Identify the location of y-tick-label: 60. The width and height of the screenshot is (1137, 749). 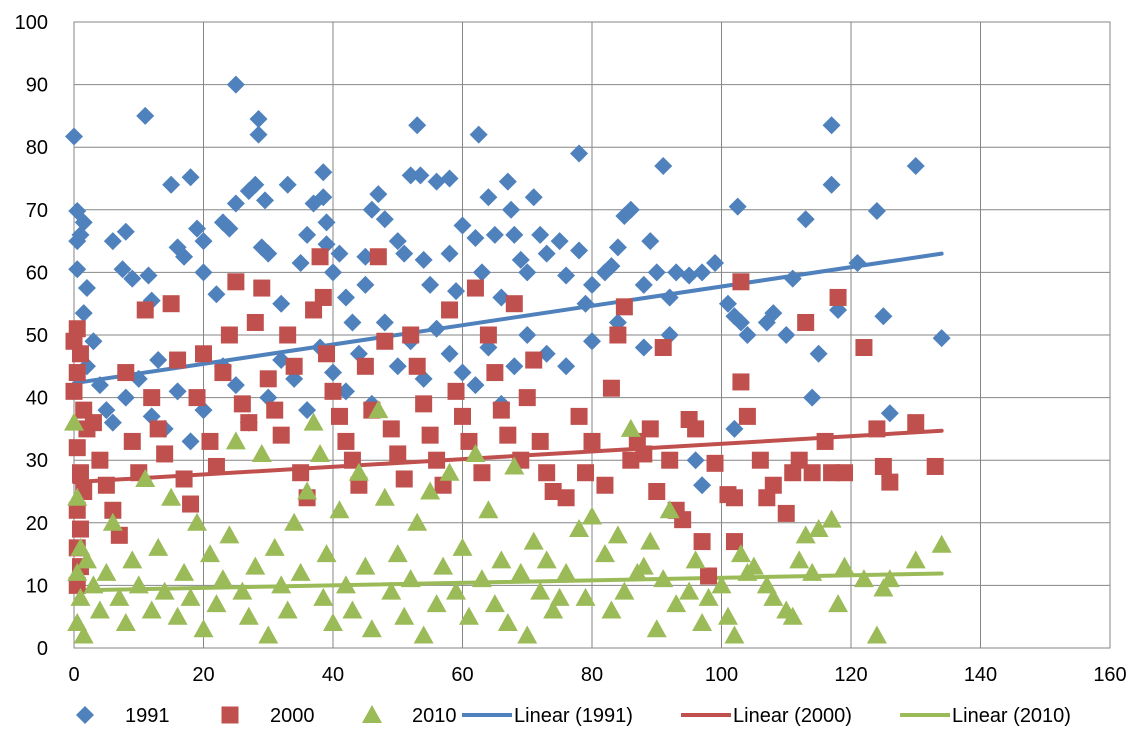
(37, 273).